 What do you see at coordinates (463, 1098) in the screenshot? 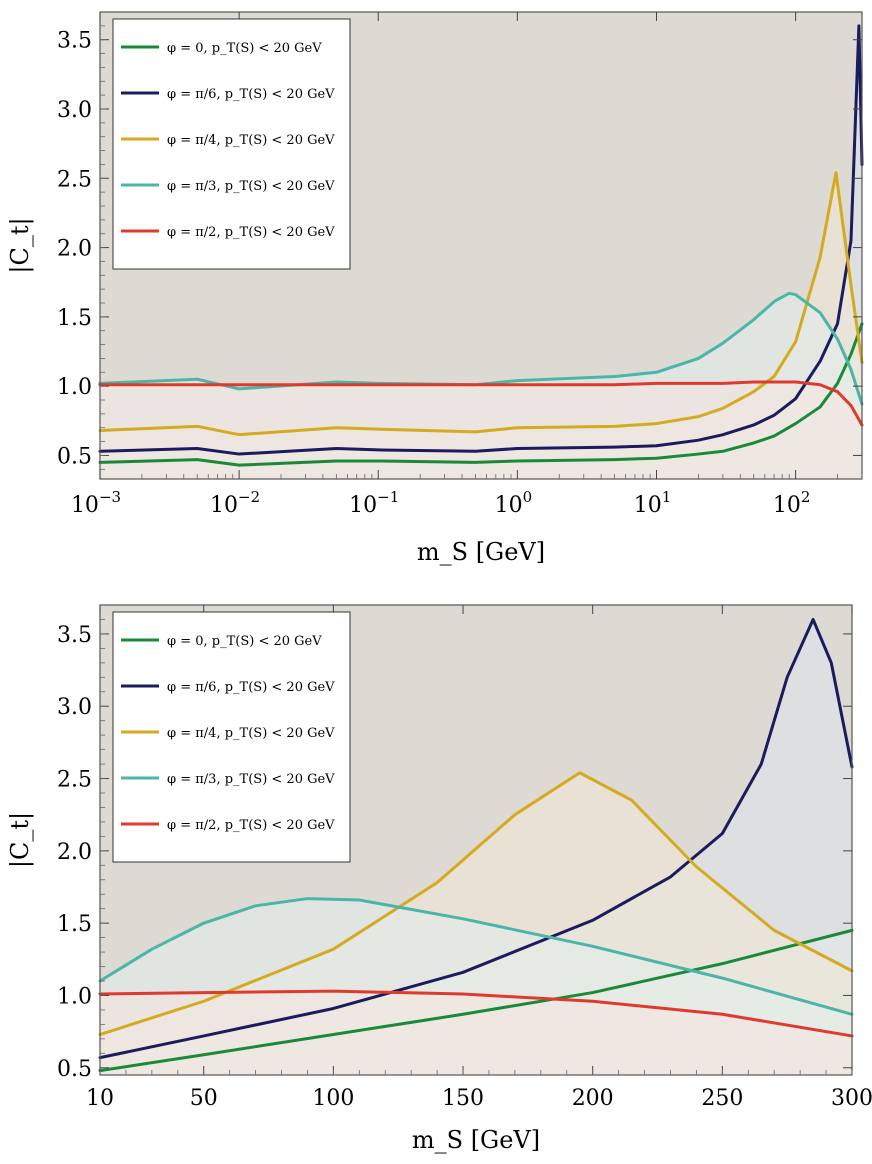
I see `x-tick-label: 150` at bounding box center [463, 1098].